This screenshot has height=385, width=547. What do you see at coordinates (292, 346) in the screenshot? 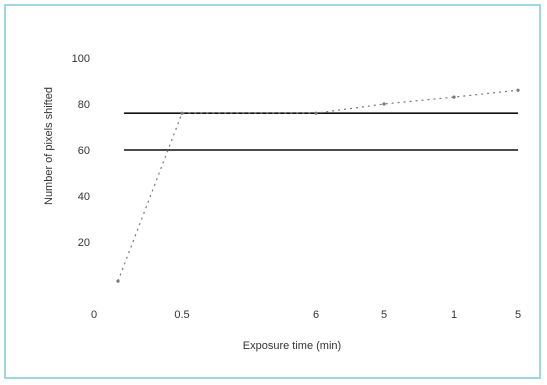
I see `x-axis-title: Exposure time (min)` at bounding box center [292, 346].